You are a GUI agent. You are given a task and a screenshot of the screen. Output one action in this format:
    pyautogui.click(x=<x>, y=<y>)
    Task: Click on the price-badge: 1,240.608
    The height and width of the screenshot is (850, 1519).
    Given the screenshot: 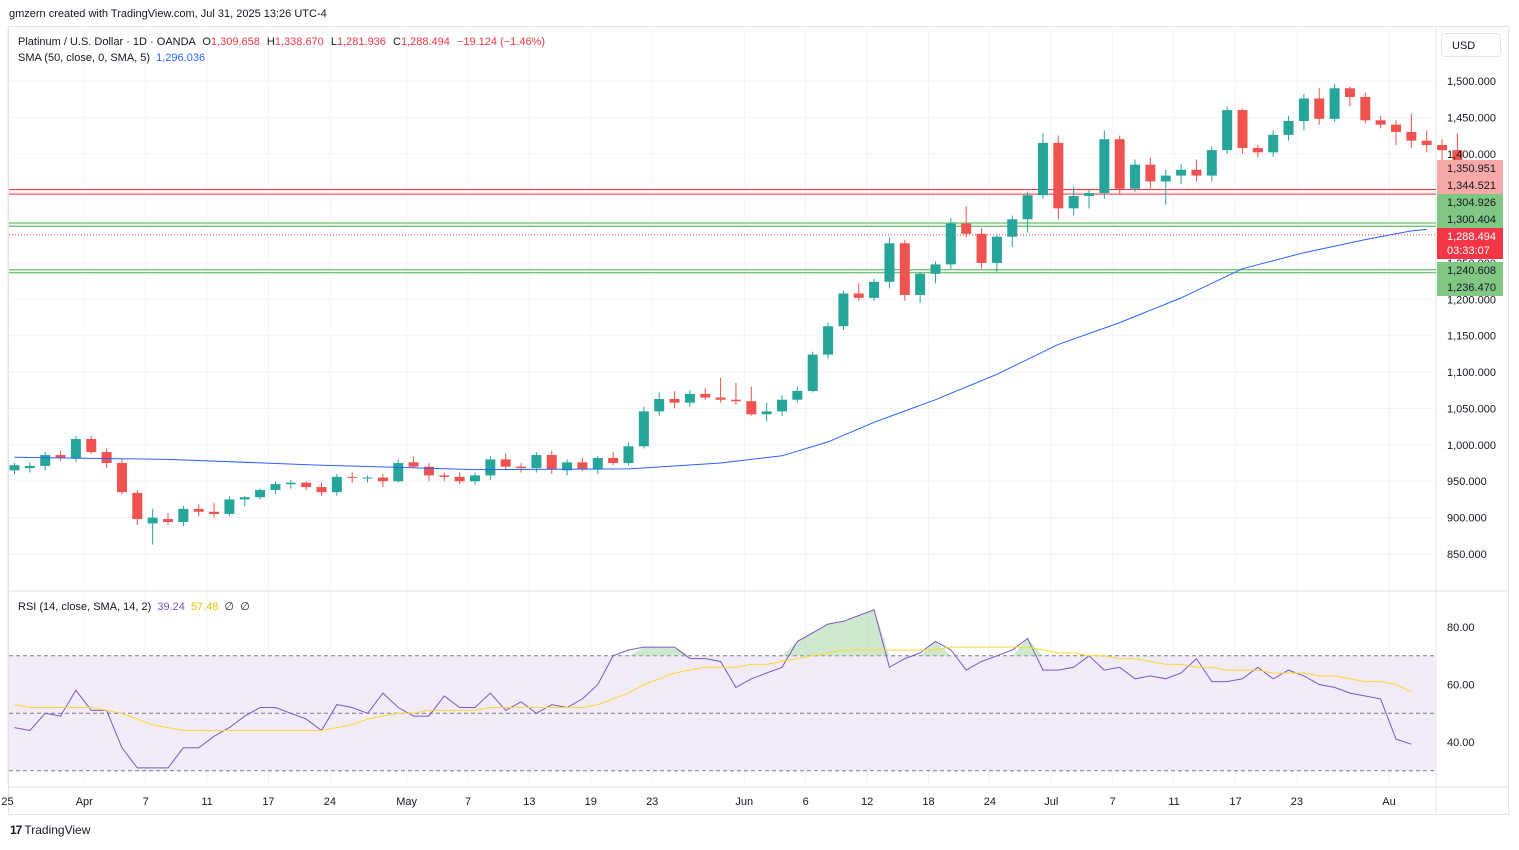 What is the action you would take?
    pyautogui.click(x=1470, y=270)
    